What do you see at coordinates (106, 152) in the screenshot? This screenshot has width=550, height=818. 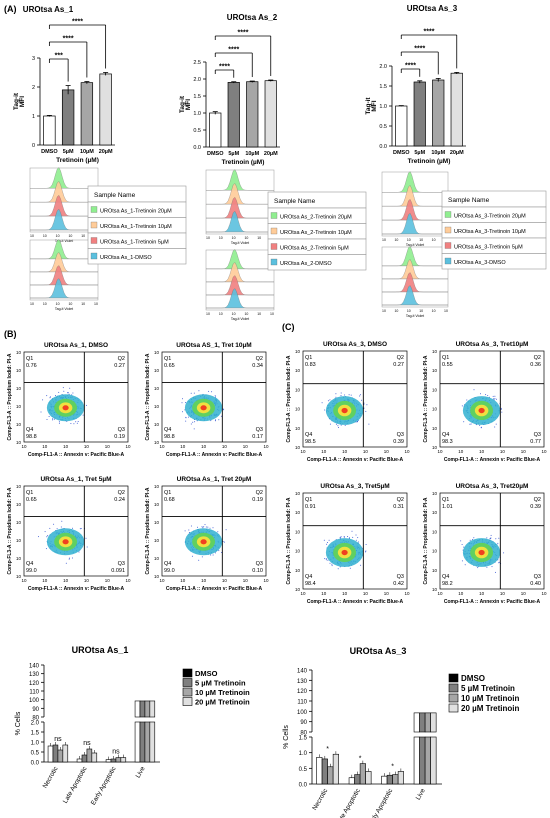 I see `x-tick-label: 20µM` at bounding box center [106, 152].